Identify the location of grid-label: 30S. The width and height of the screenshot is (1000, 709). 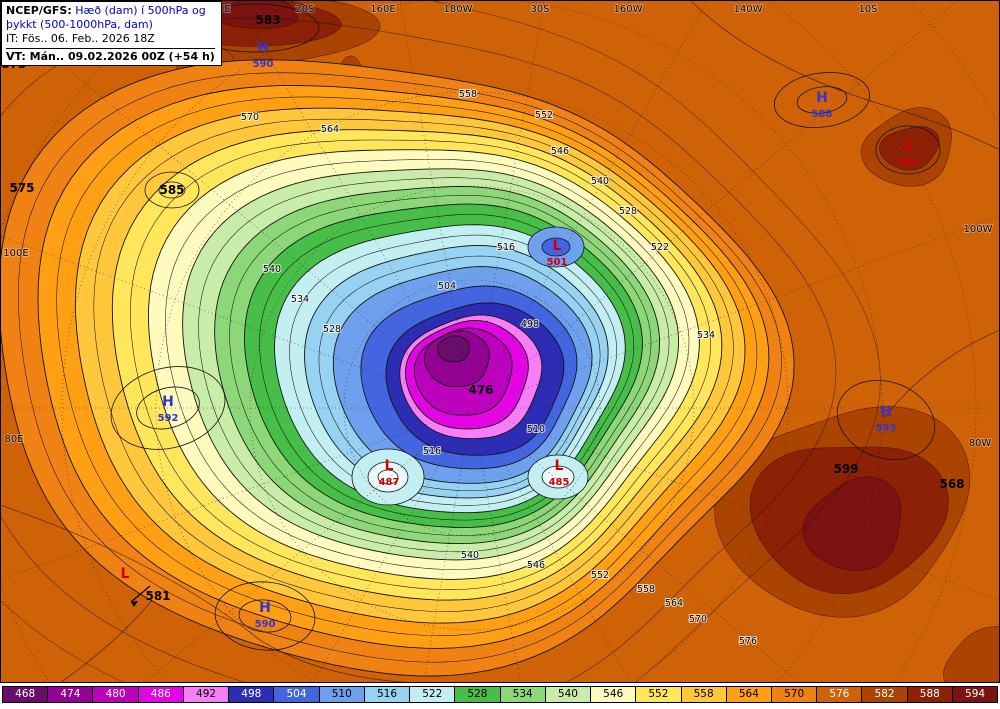
(539, 9).